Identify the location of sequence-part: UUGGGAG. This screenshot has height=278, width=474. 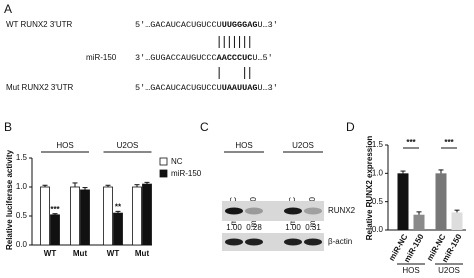
(240, 25).